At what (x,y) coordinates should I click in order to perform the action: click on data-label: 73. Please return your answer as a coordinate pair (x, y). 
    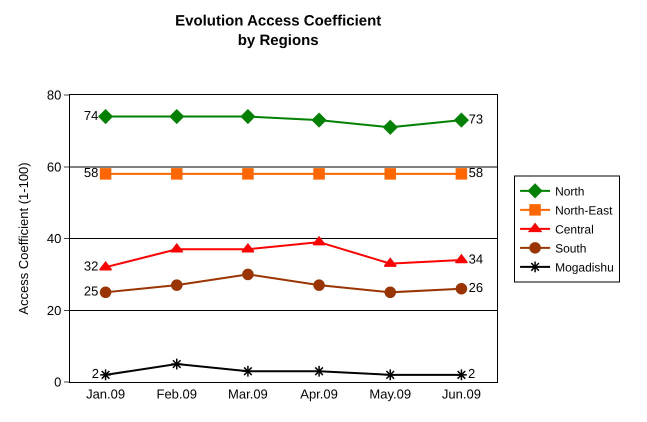
    Looking at the image, I should click on (476, 118).